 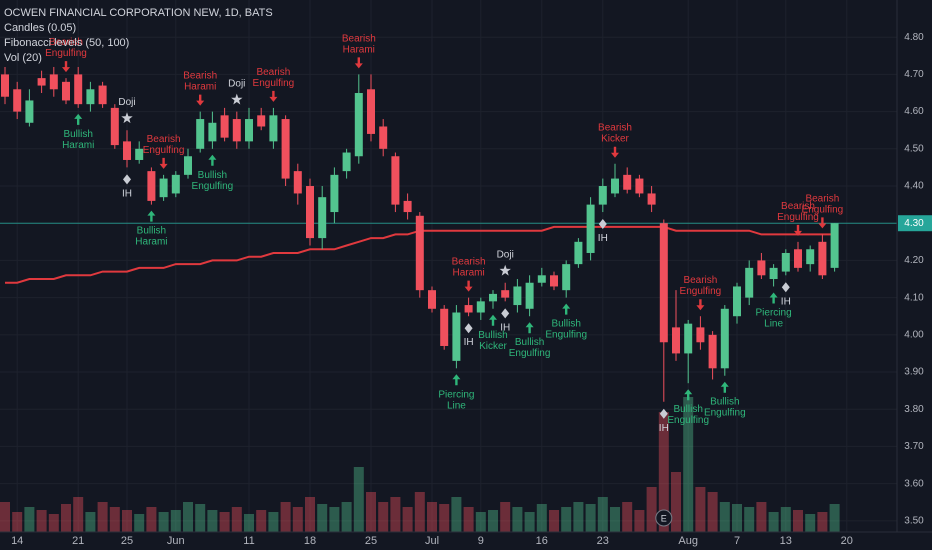 What do you see at coordinates (78, 119) in the screenshot?
I see `arrow-up` at bounding box center [78, 119].